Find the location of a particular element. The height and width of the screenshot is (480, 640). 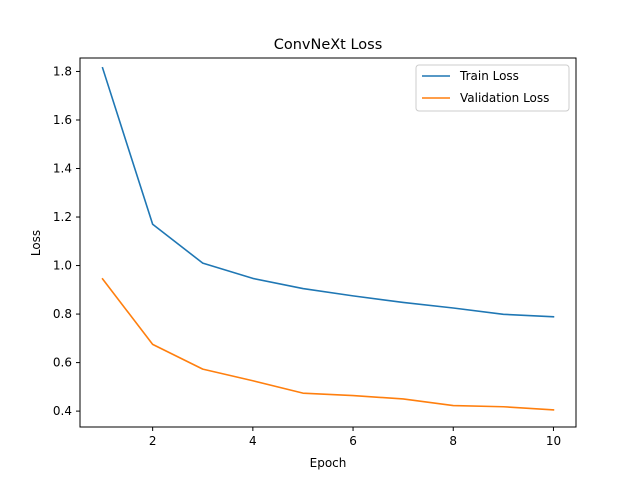

legend-label-0: Train Loss is located at coordinates (489, 76).